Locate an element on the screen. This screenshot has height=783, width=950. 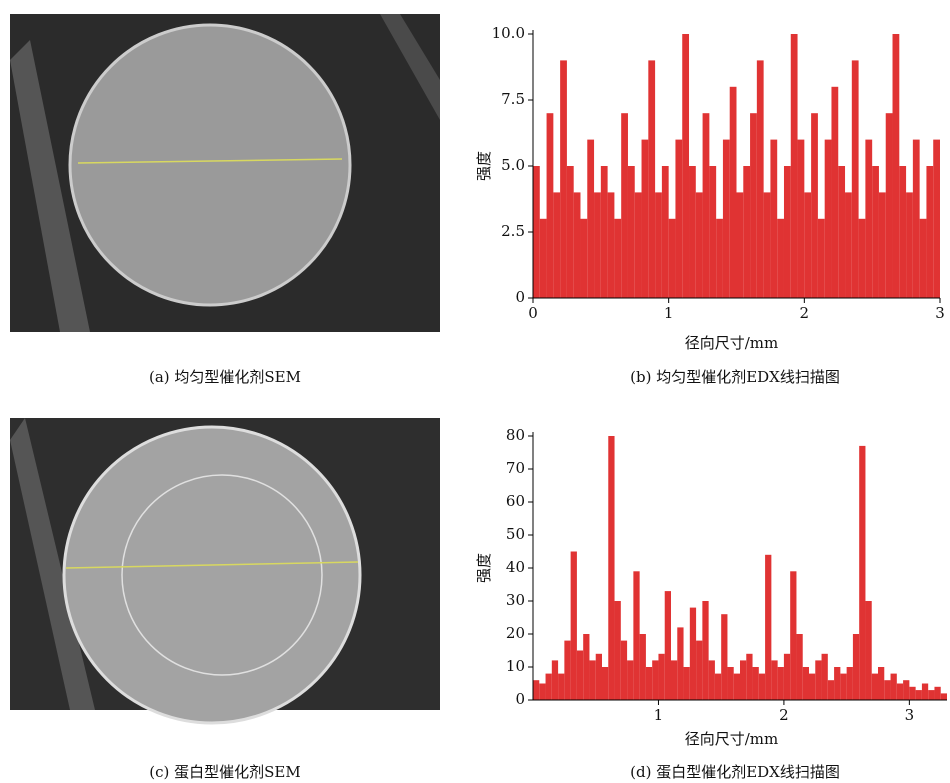
x-tick-label: 0 is located at coordinates (533, 313).